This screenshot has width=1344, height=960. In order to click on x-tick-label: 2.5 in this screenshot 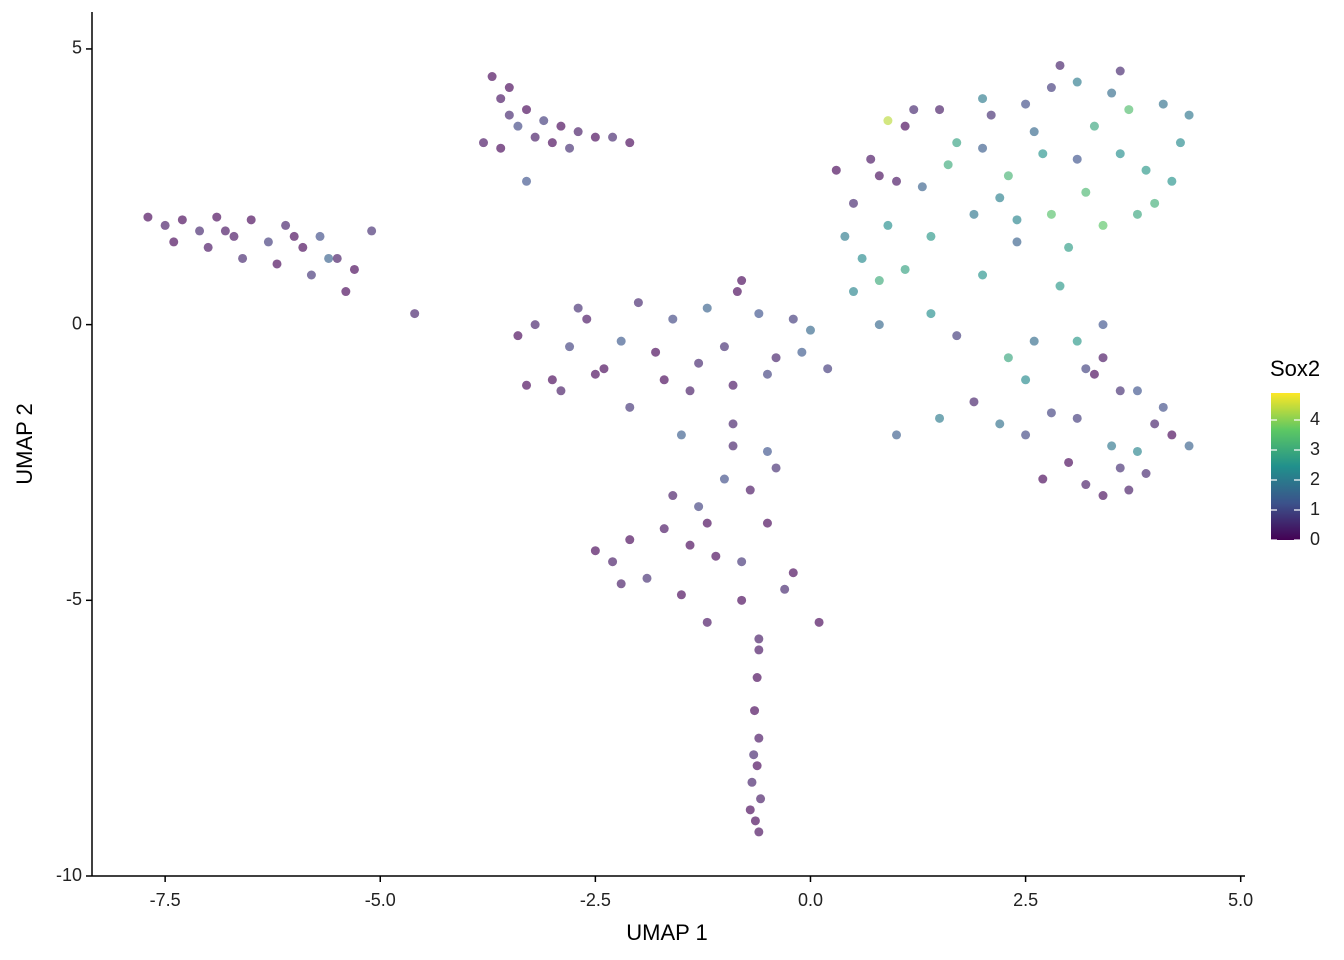, I will do `click(1025, 900)`.